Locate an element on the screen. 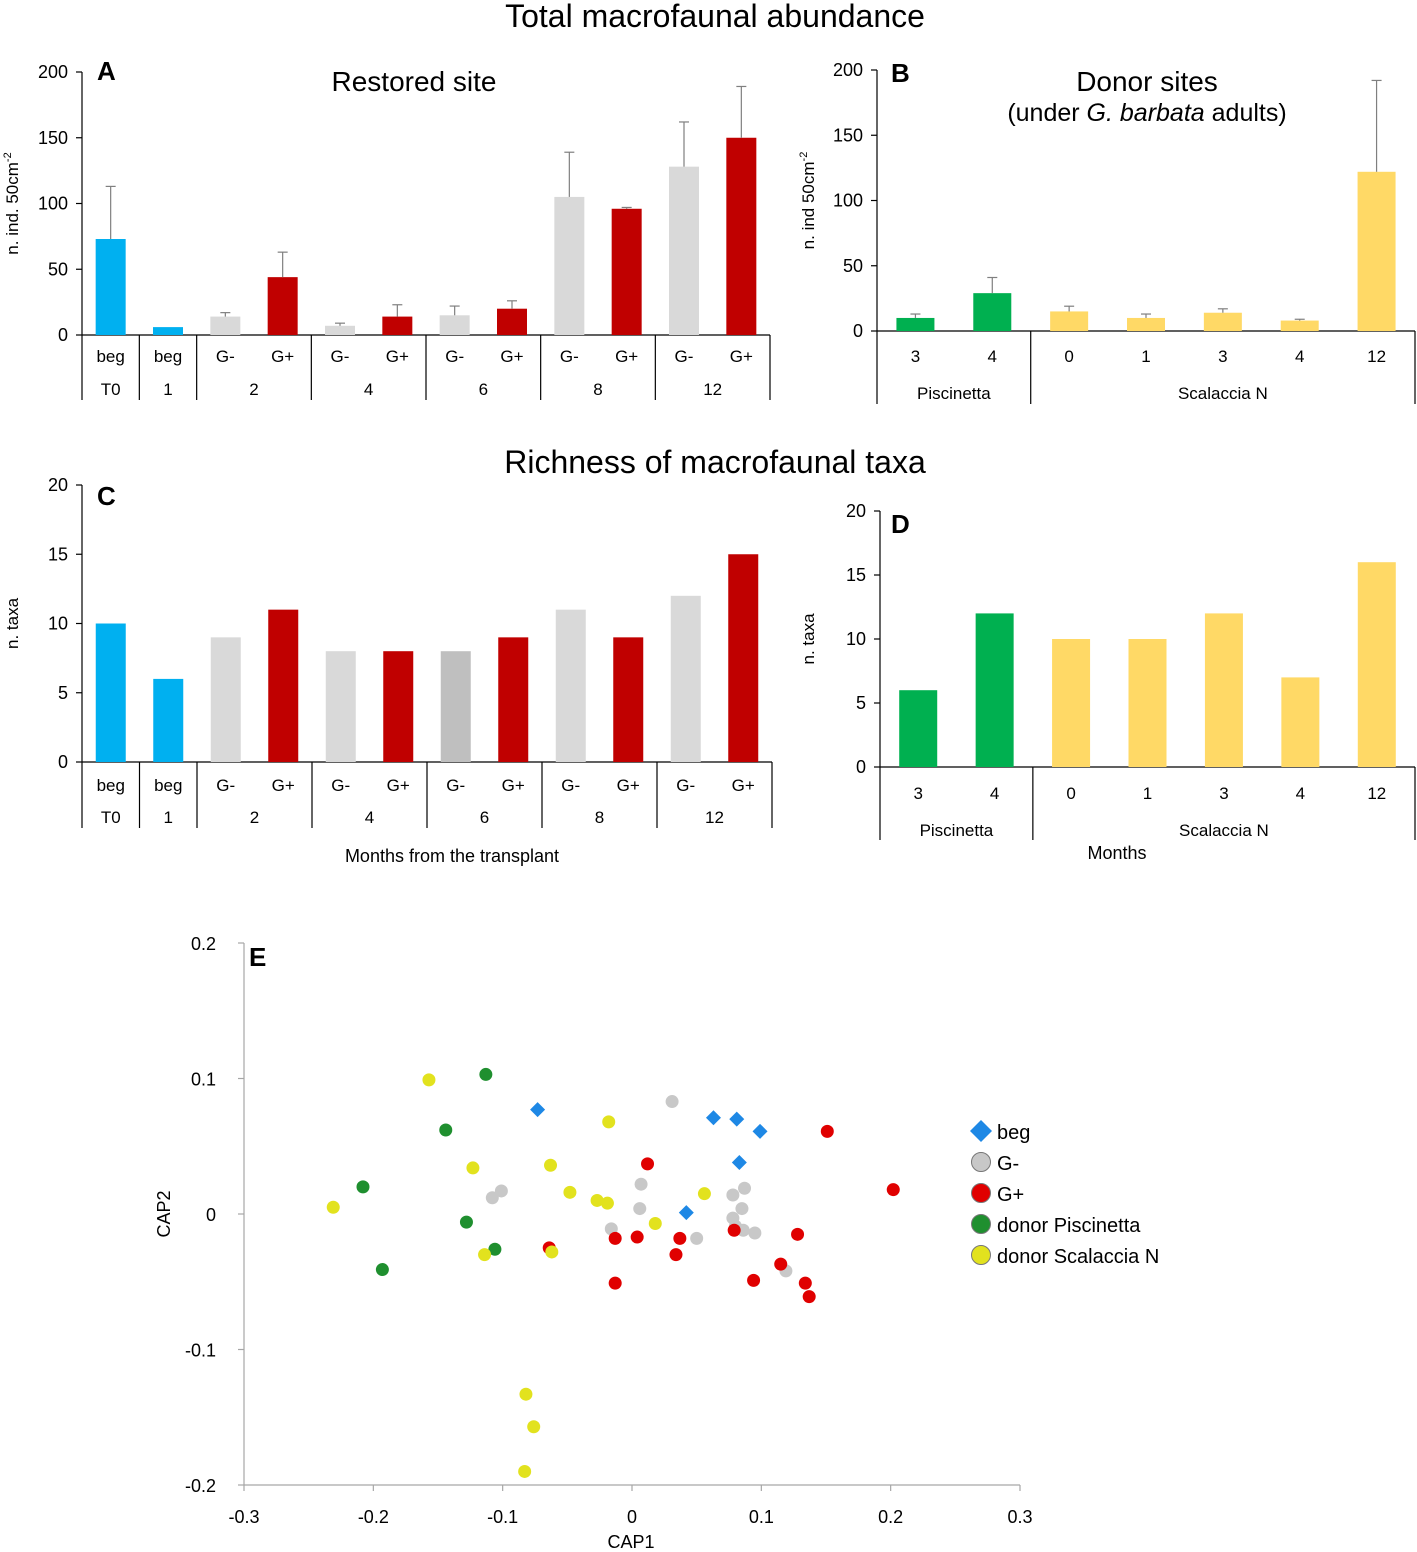 The height and width of the screenshot is (1552, 1417). panel-letter: E is located at coordinates (257, 957).